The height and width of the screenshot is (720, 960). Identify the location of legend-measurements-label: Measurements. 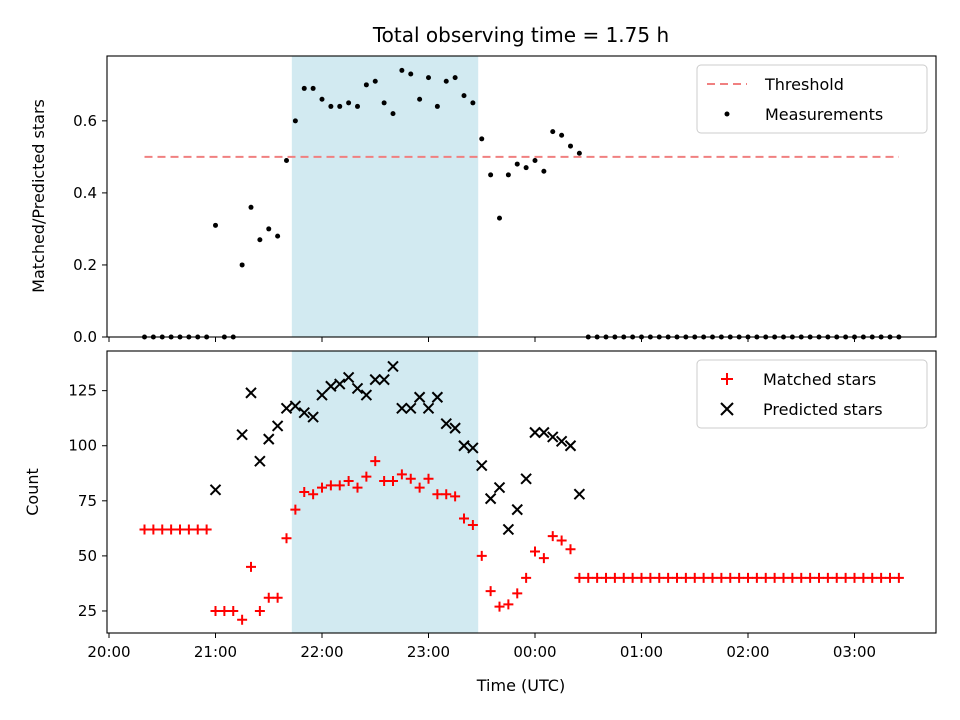
(824, 114).